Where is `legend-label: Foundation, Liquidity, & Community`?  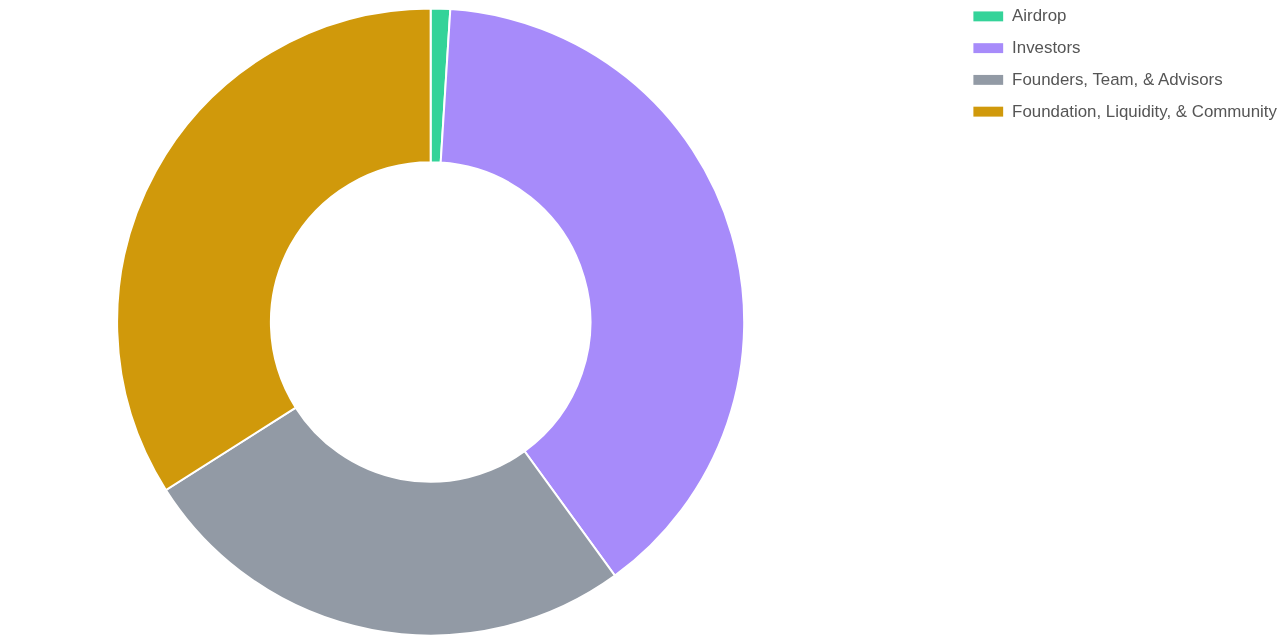
legend-label: Foundation, Liquidity, & Community is located at coordinates (1145, 111).